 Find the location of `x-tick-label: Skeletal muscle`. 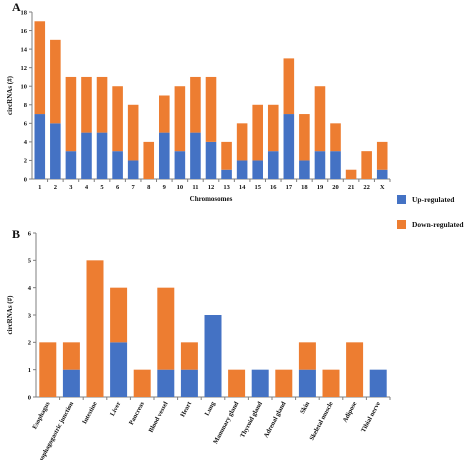

x-tick-label: Skeletal muscle is located at coordinates (321, 421).